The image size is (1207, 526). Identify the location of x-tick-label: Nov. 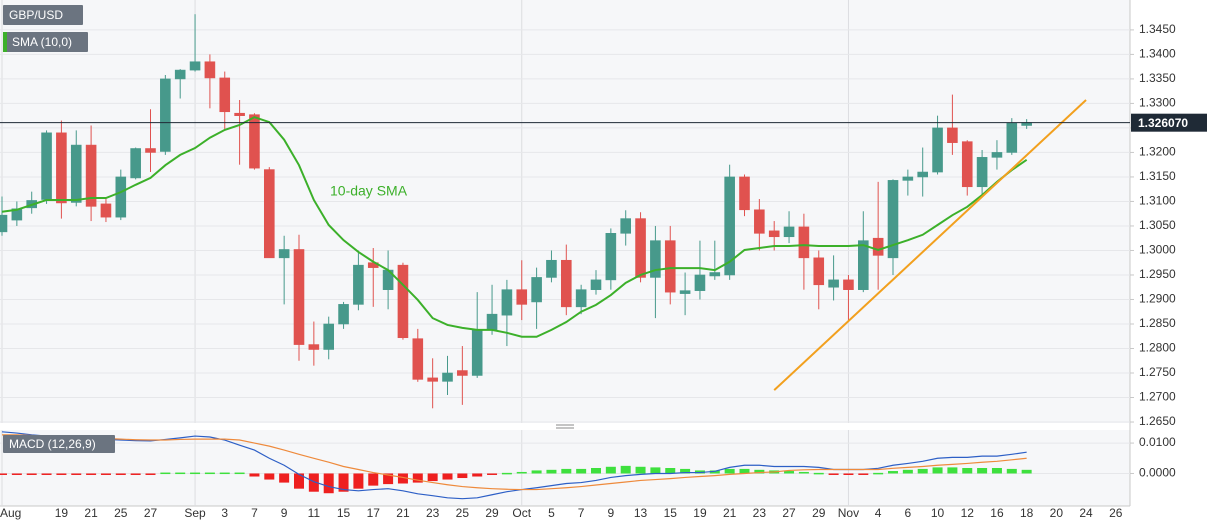
(848, 513).